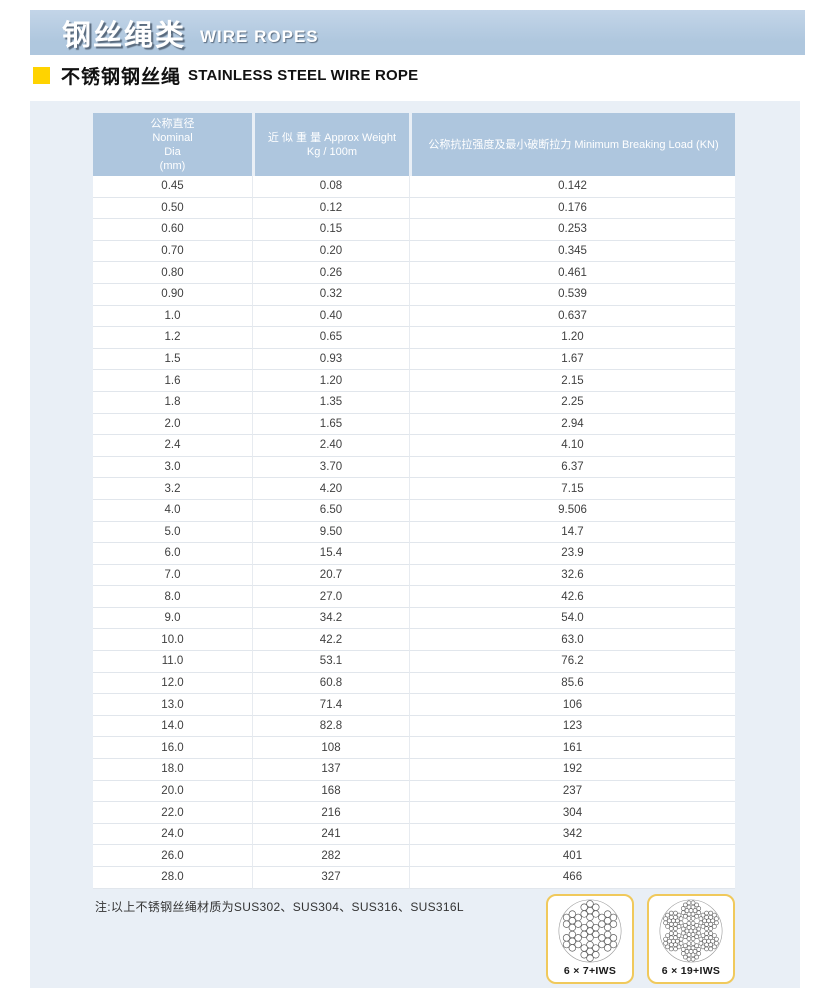 This screenshot has width=830, height=1000. Describe the element at coordinates (330, 510) in the screenshot. I see `cell-approx-weight: 6.50` at that location.